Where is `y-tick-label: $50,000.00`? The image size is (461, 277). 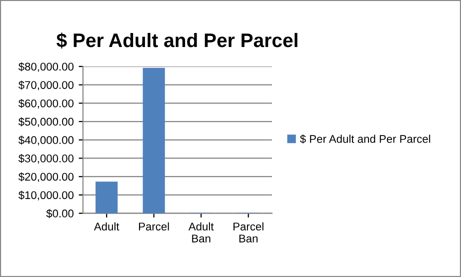 y-tick-label: $50,000.00 is located at coordinates (46, 122).